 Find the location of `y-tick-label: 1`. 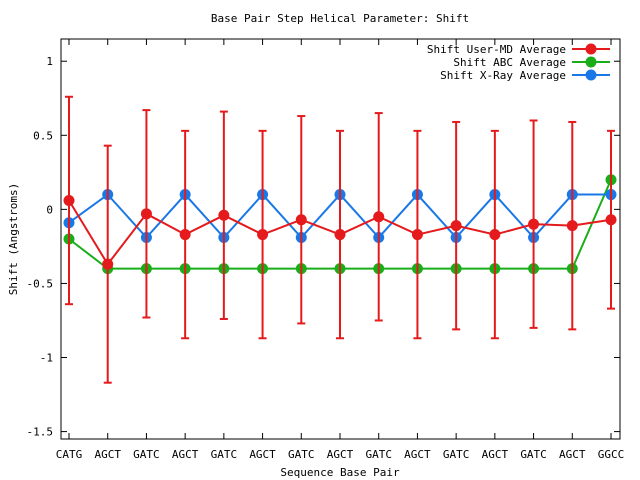

y-tick-label: 1 is located at coordinates (49, 61).